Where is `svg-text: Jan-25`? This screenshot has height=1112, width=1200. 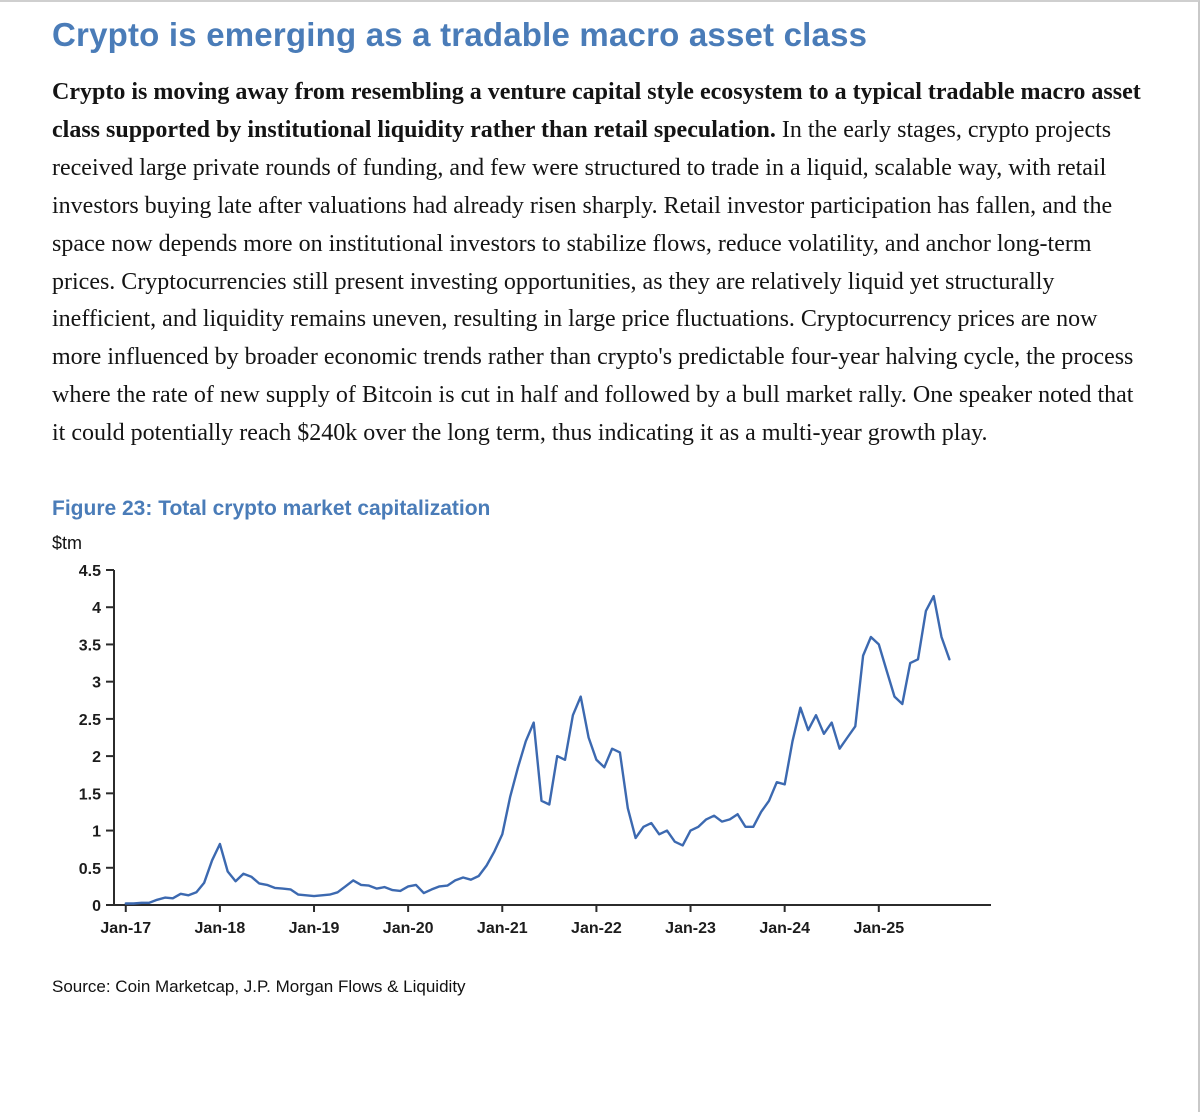
svg-text: Jan-25 is located at coordinates (878, 928).